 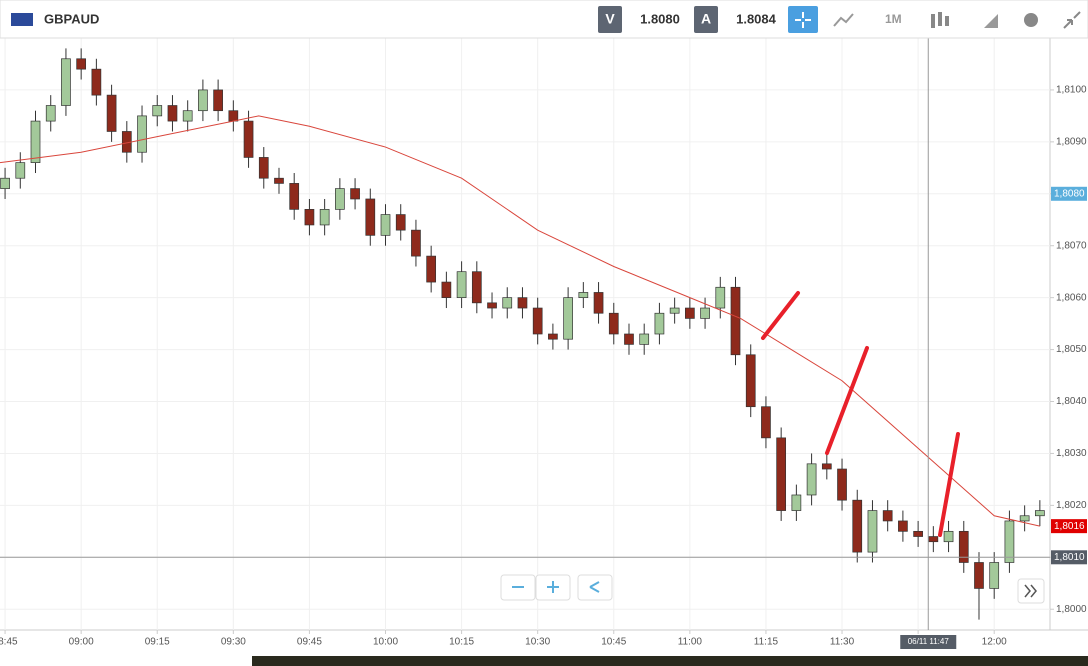 What do you see at coordinates (1072, 20) in the screenshot?
I see `fullscreen-icon` at bounding box center [1072, 20].